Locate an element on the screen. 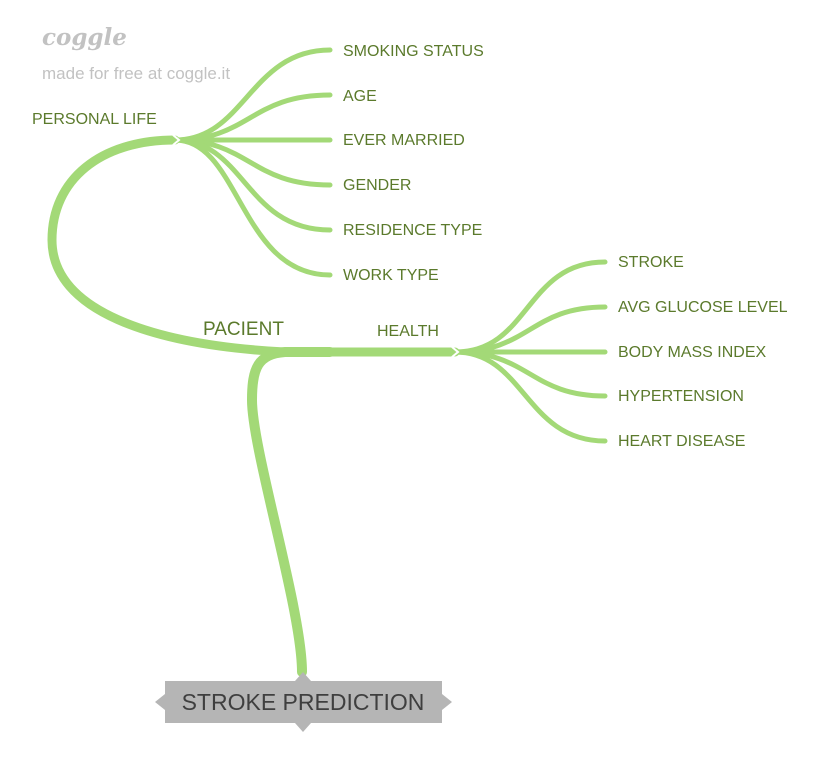 The height and width of the screenshot is (782, 840). health-leaf-branches is located at coordinates (530, 351).